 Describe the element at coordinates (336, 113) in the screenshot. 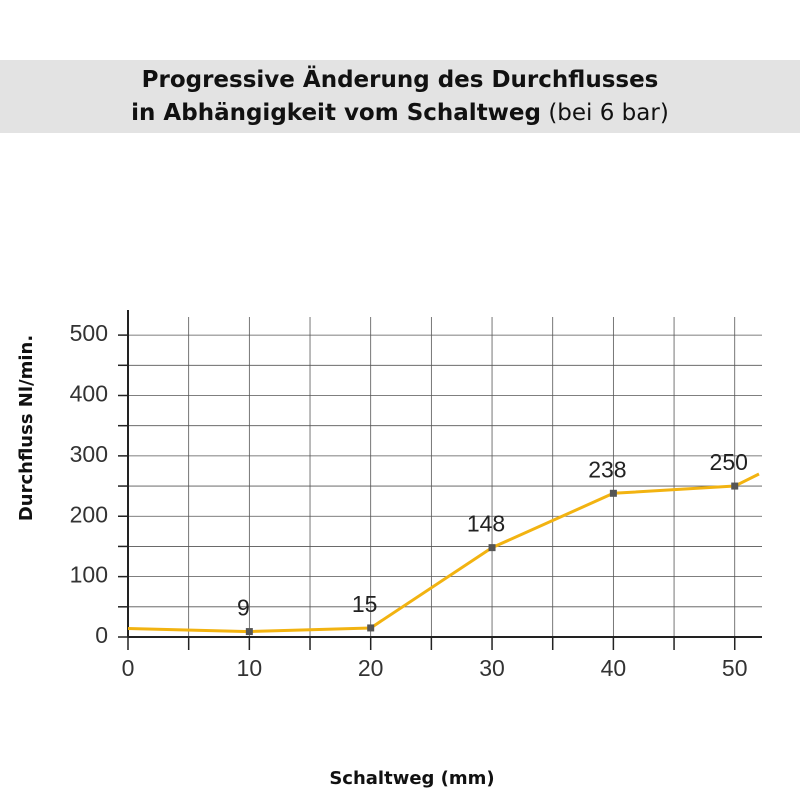

I see `title-part: in Abhängigkeit vom Schaltweg` at that location.